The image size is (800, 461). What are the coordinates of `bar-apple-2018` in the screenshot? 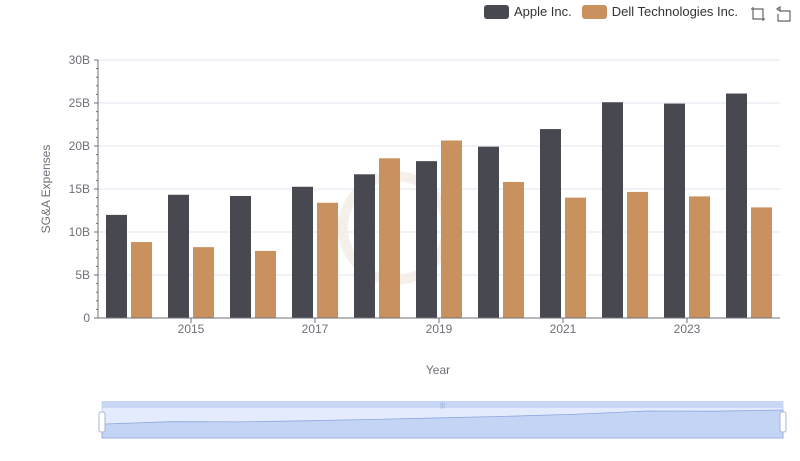 It's located at (364, 246).